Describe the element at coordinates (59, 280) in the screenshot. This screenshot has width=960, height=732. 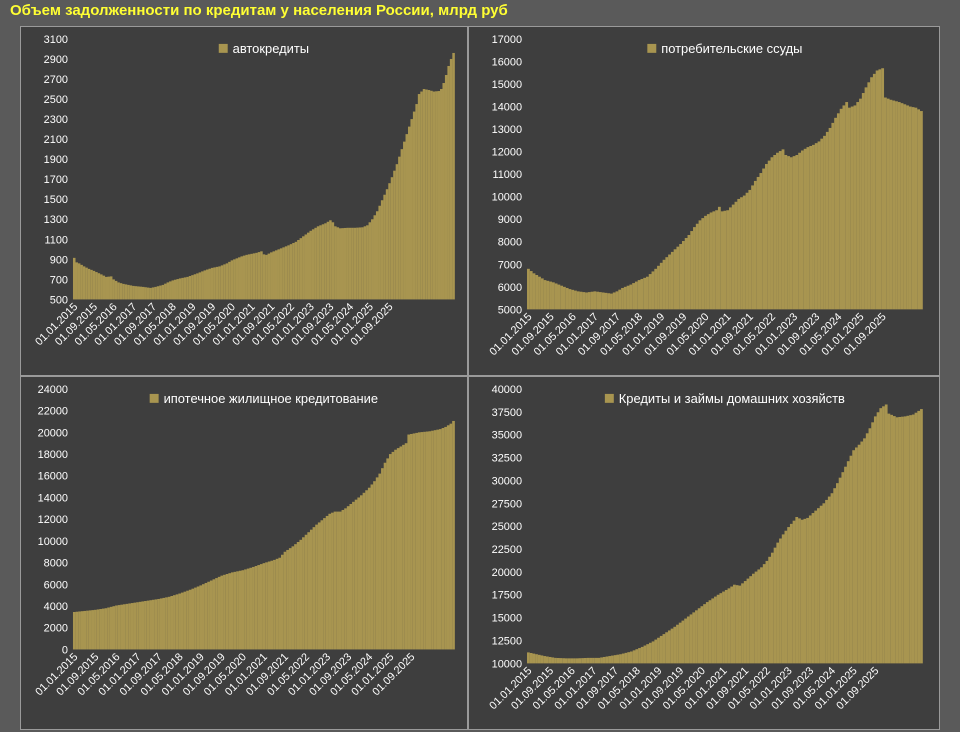
I see `y-tick-label: 700` at that location.